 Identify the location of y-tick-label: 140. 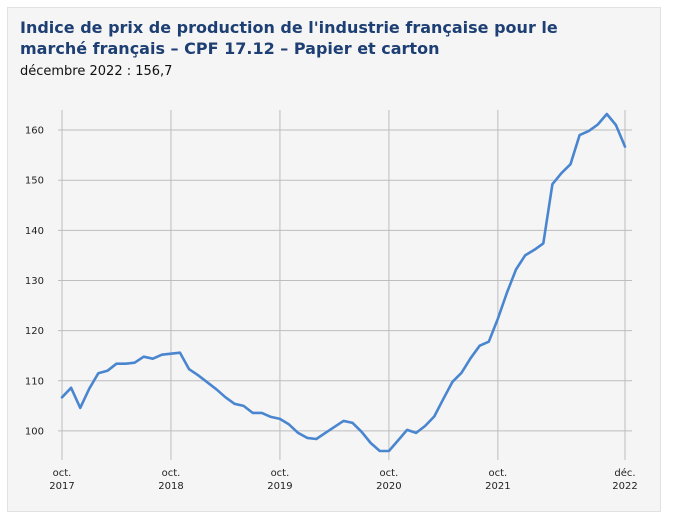
(34, 231).